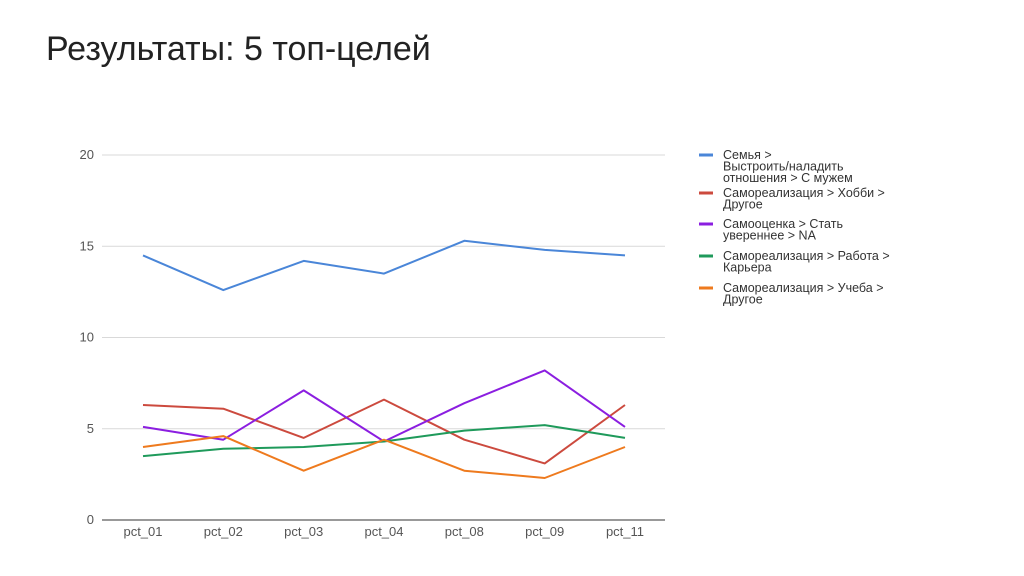 The image size is (1024, 576). I want to click on x-tick-label: pct_01, so click(142, 531).